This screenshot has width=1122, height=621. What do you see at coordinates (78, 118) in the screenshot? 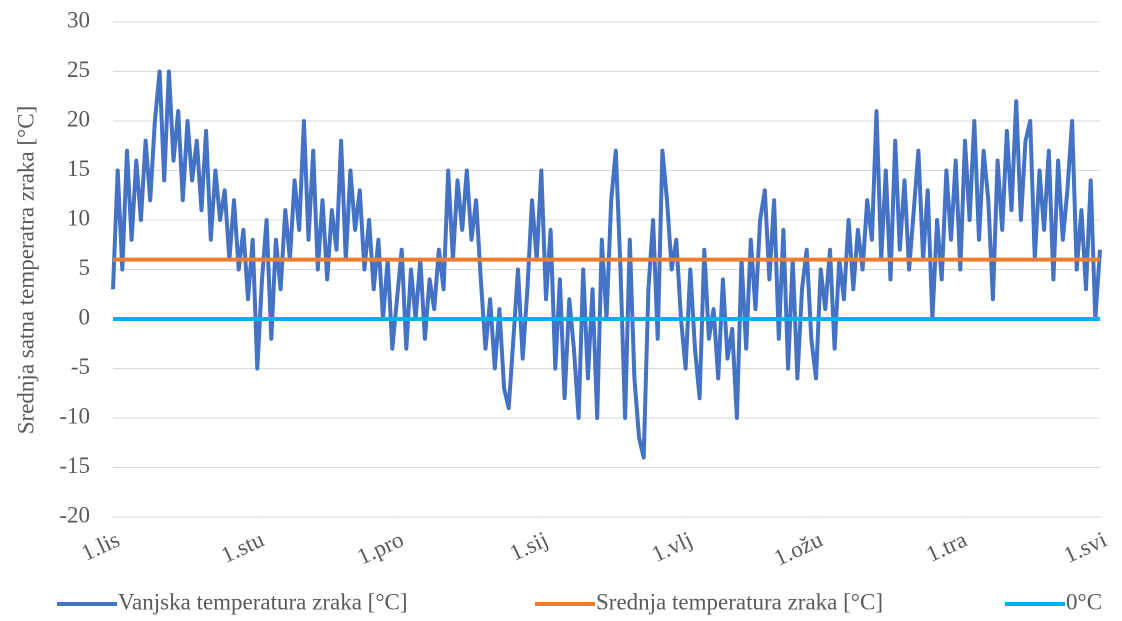
I see `y-tick-label: 20` at bounding box center [78, 118].